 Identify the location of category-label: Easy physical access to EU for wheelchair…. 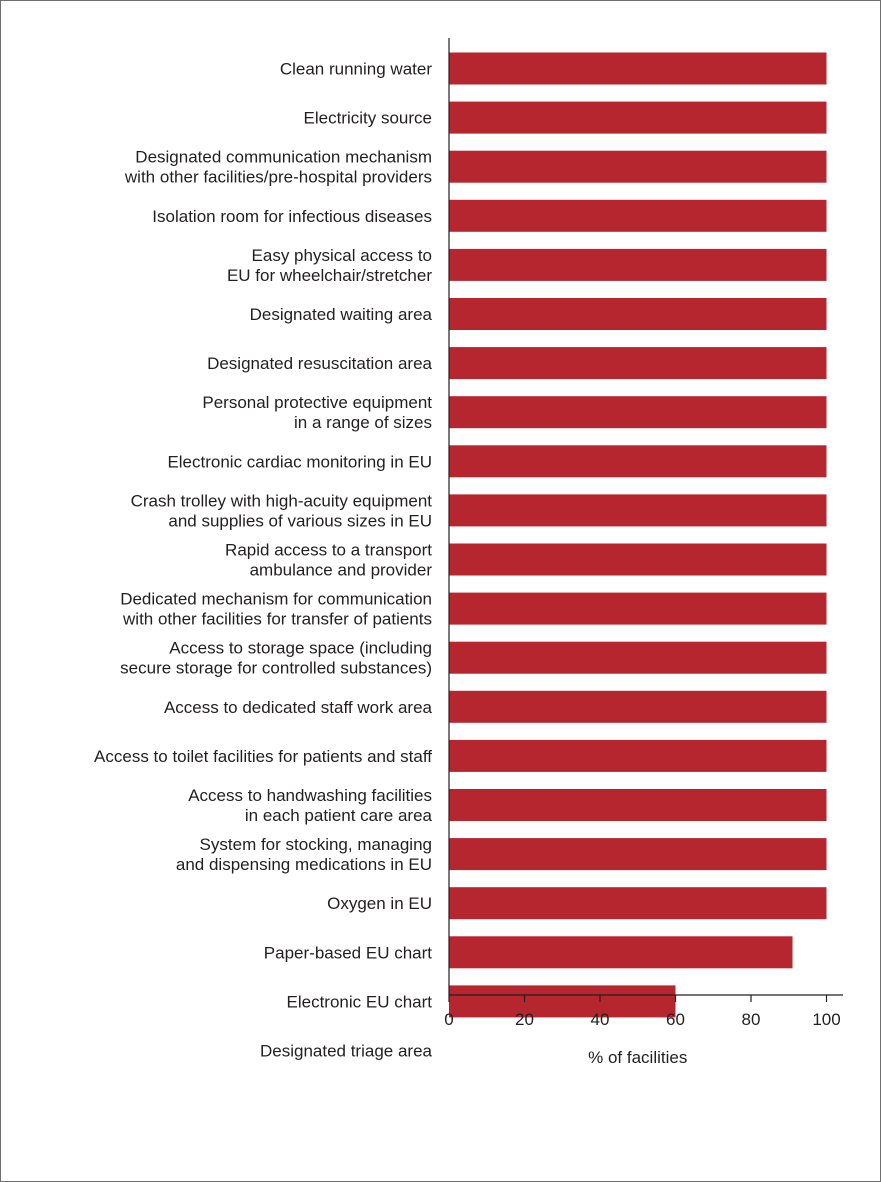
(329, 265).